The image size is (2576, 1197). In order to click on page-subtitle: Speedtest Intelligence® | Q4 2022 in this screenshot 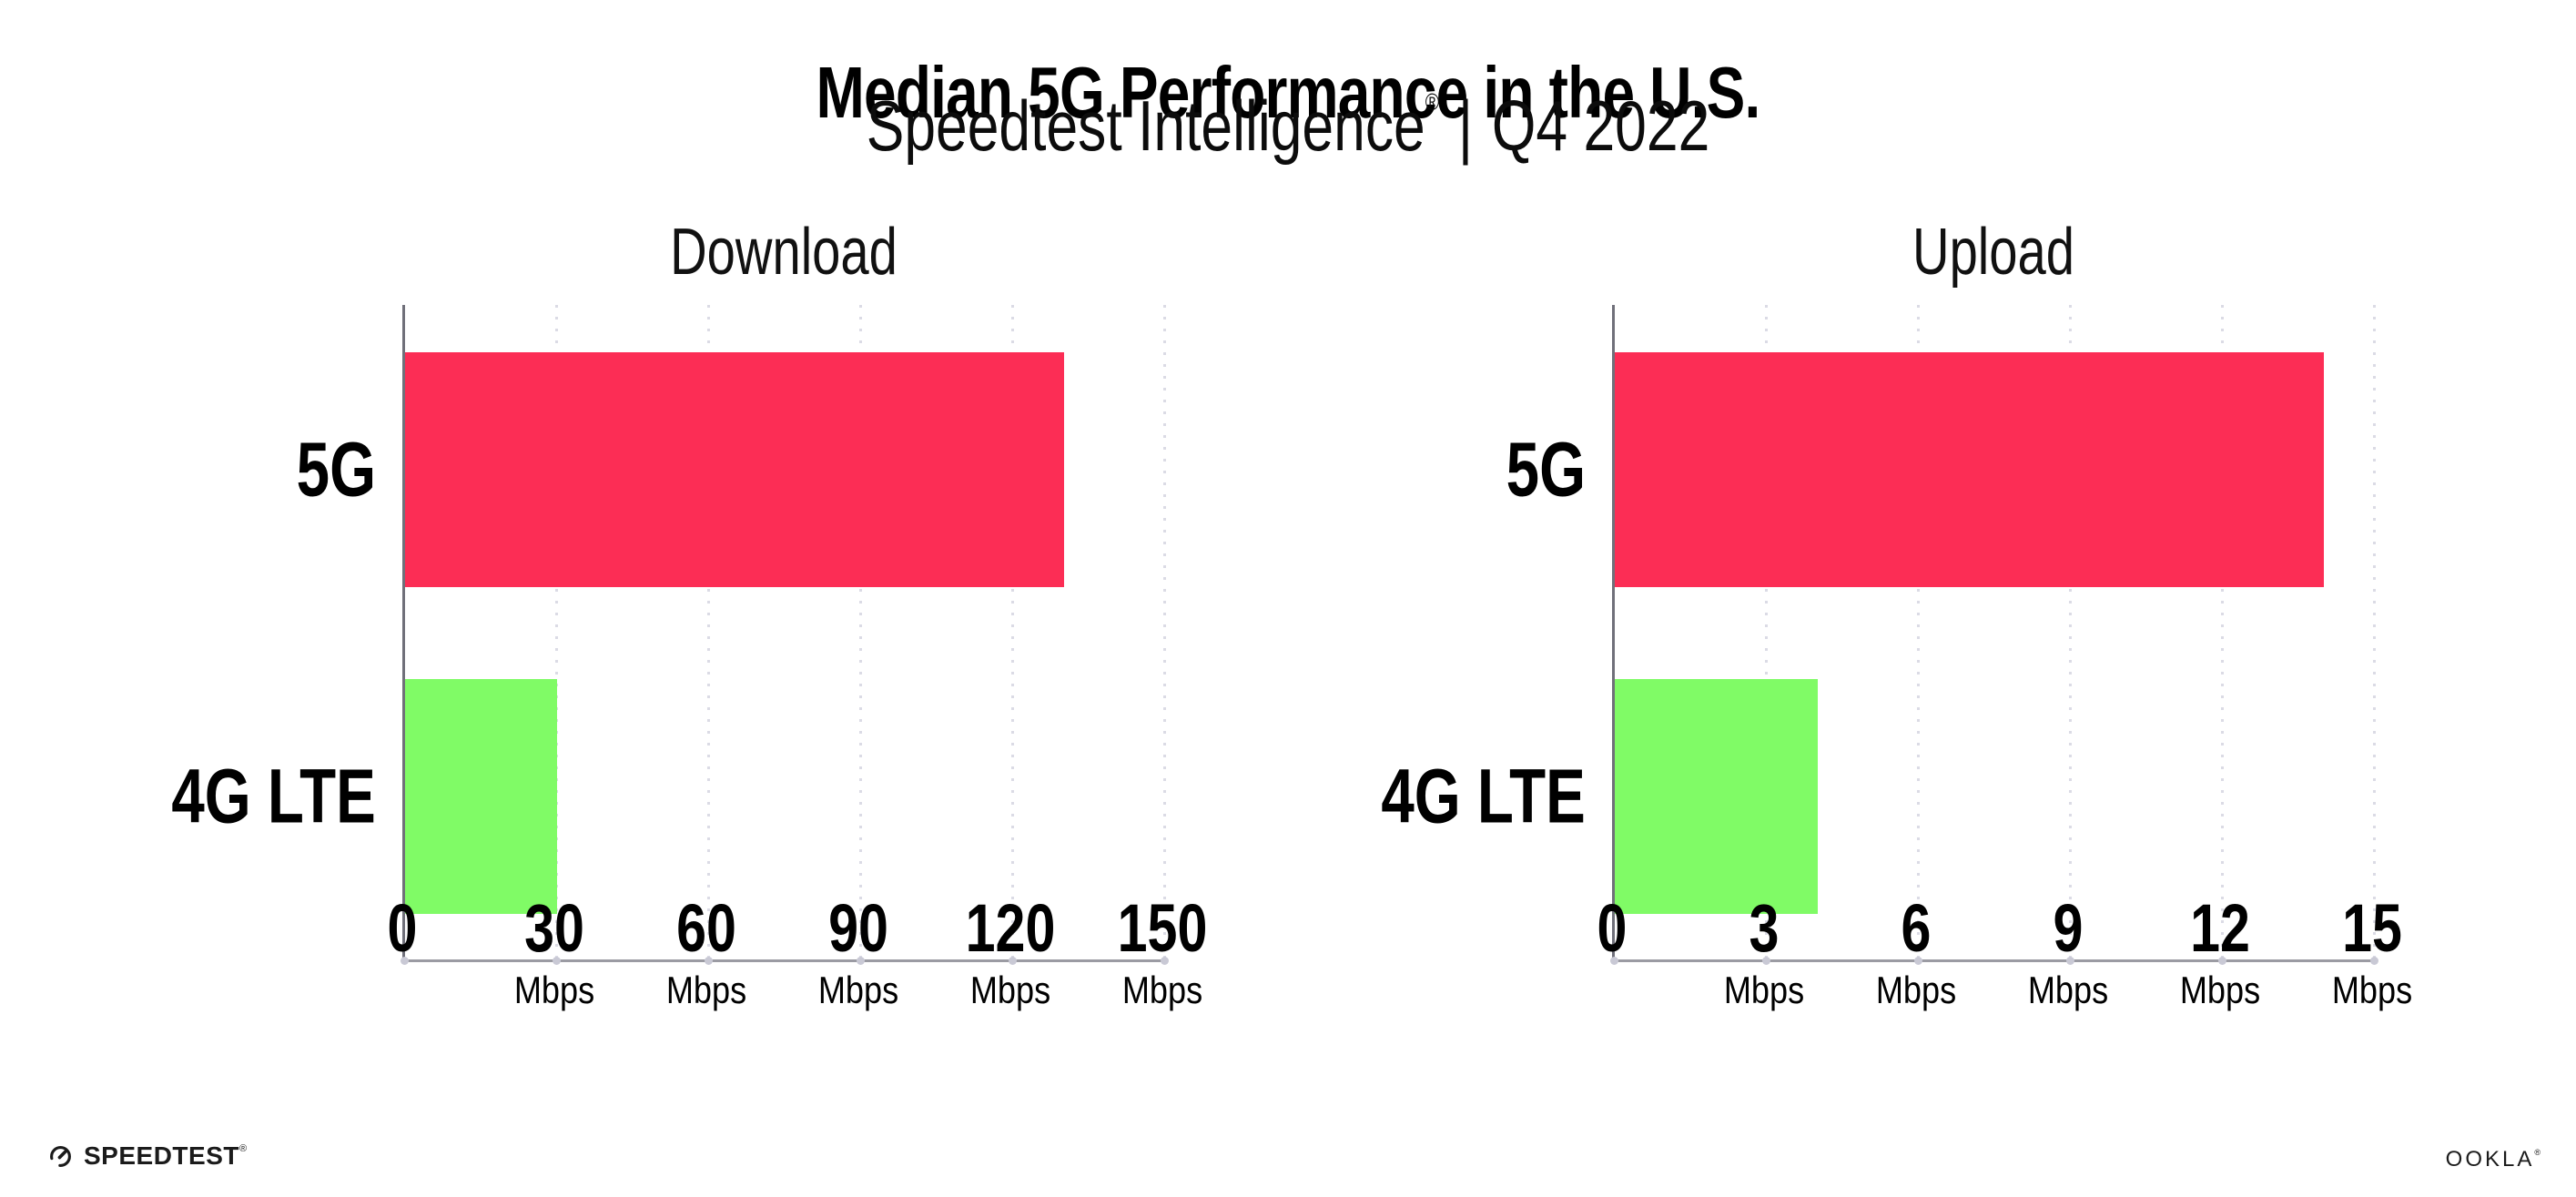, I will do `click(1288, 126)`.